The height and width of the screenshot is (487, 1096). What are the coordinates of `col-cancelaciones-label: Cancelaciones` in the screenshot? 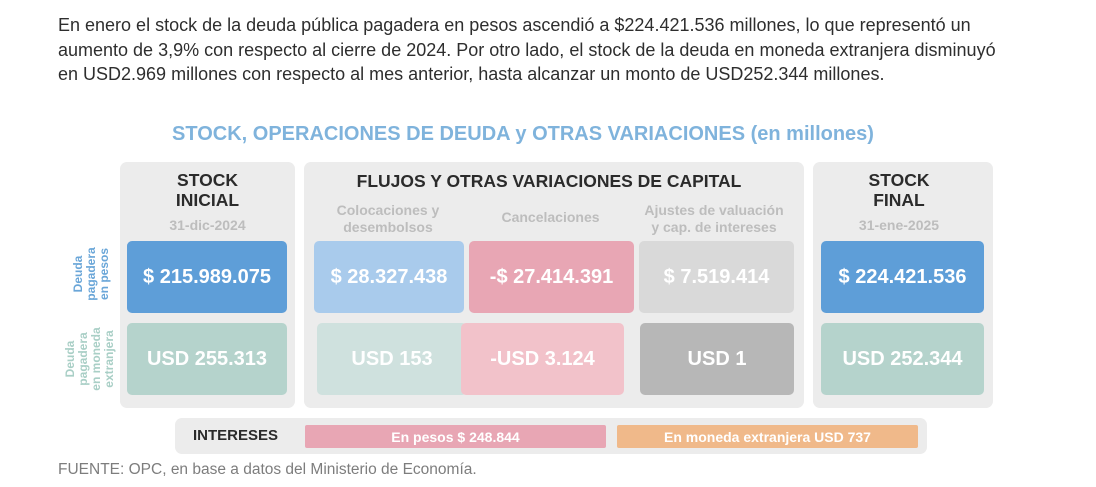 It's located at (550, 217).